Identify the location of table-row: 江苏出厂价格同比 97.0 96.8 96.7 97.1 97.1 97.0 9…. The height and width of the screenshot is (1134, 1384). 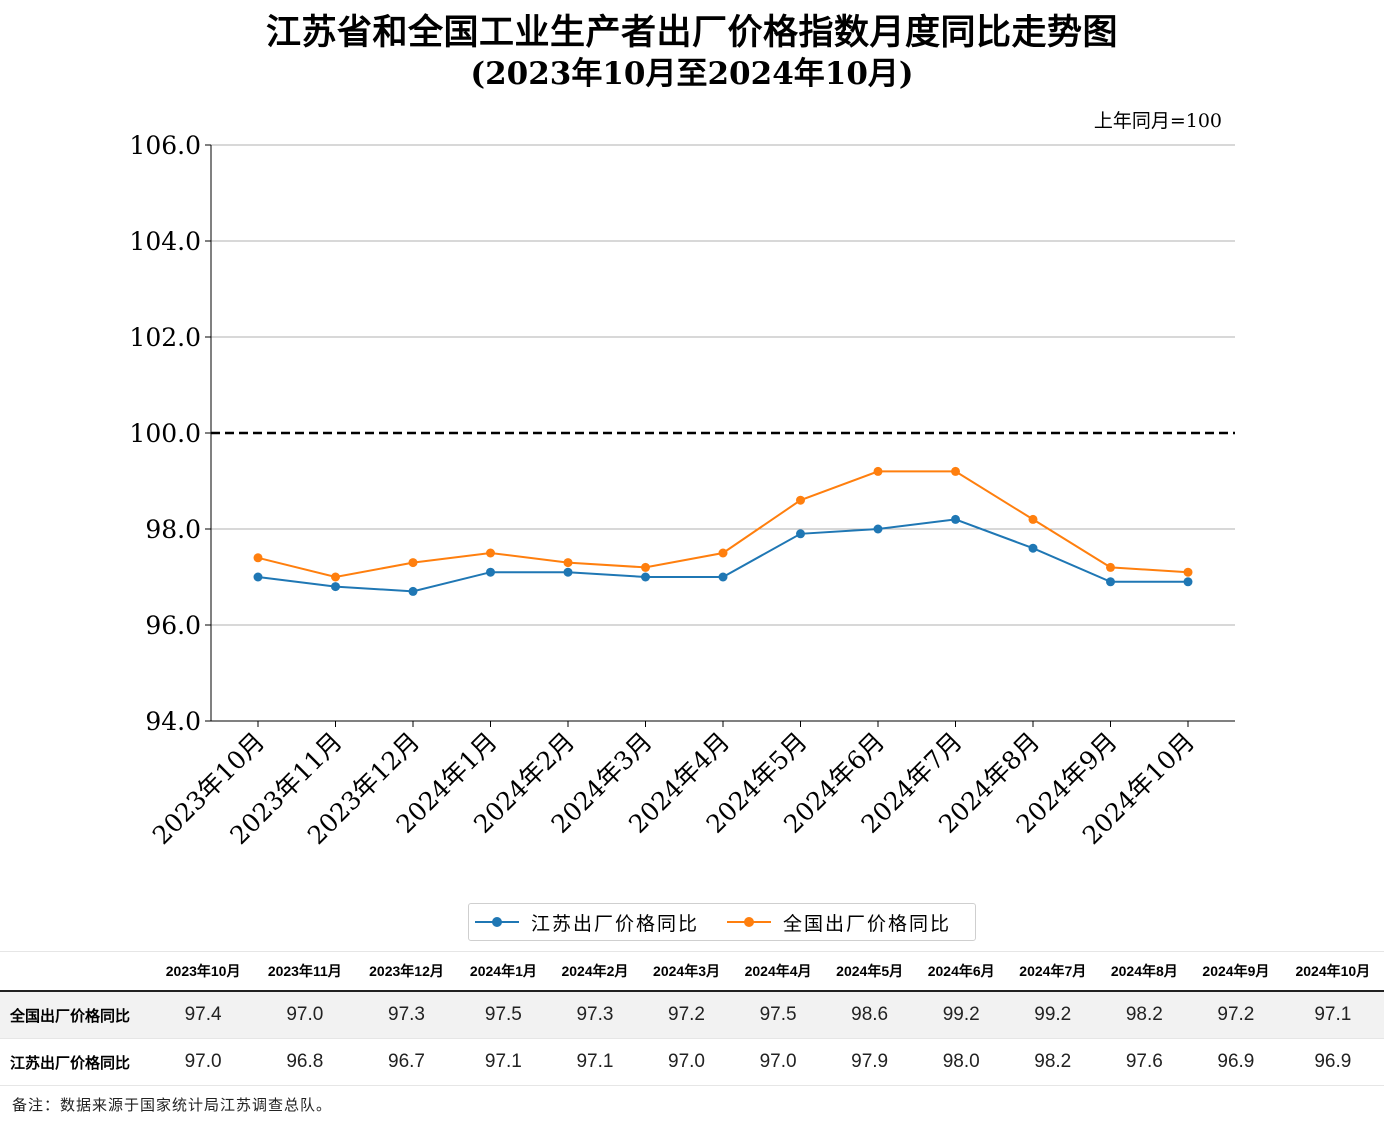
(692, 1062).